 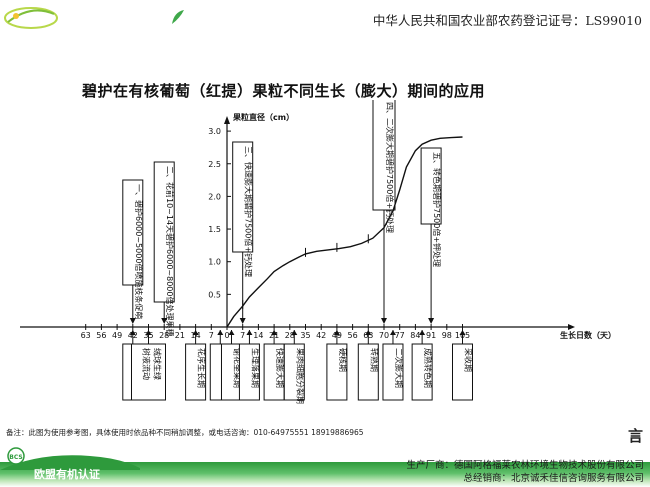 I want to click on stage-5: 谢花坐果期, so click(x=231, y=365).